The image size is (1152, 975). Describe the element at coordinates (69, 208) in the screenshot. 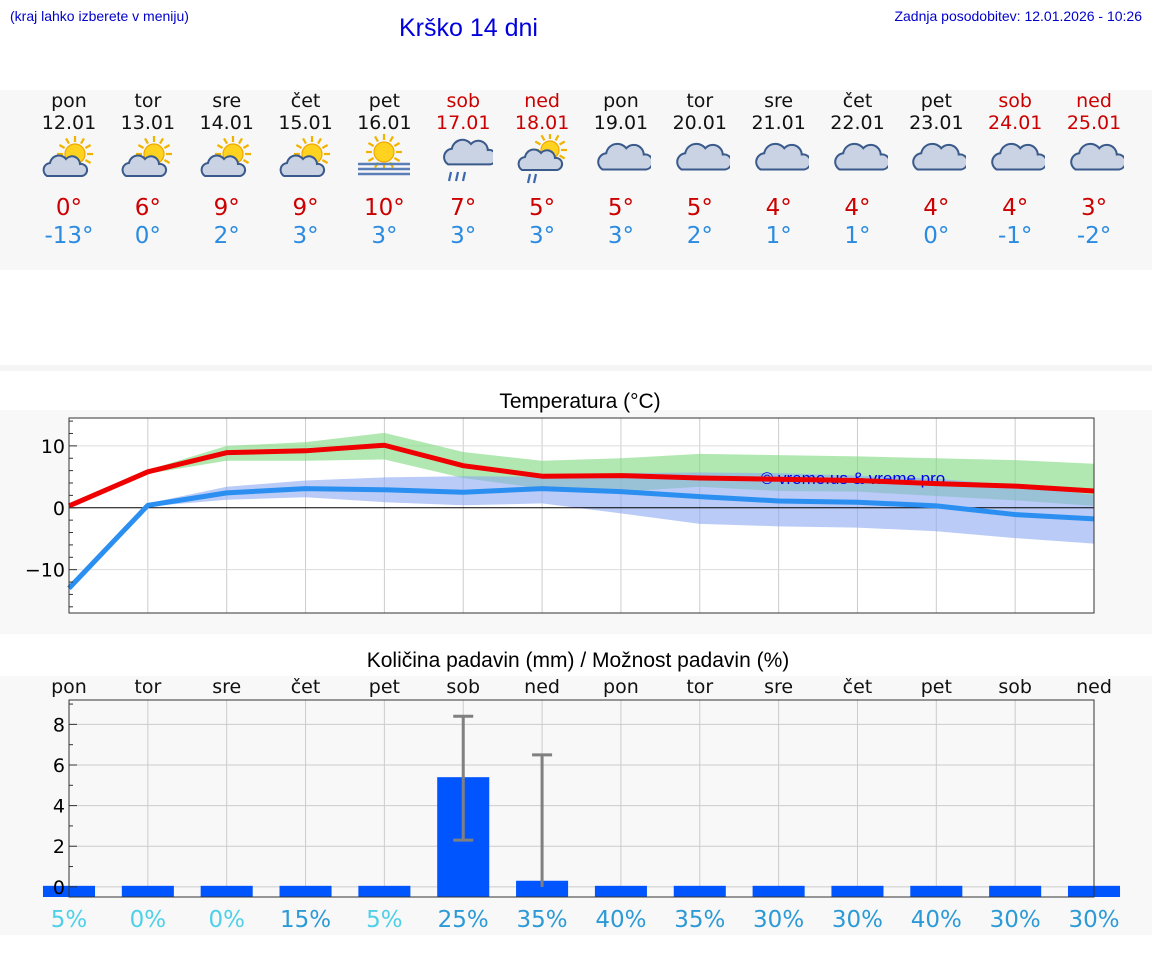

I see `max-temp: 0°` at that location.